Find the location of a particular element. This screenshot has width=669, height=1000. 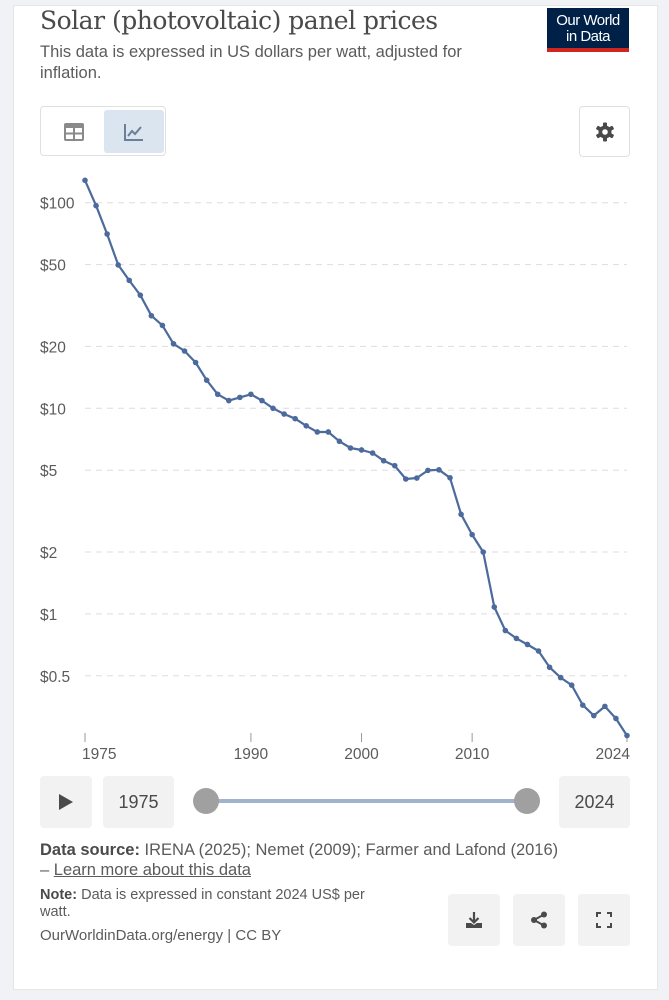

y-tick-label: $10 is located at coordinates (53, 409).